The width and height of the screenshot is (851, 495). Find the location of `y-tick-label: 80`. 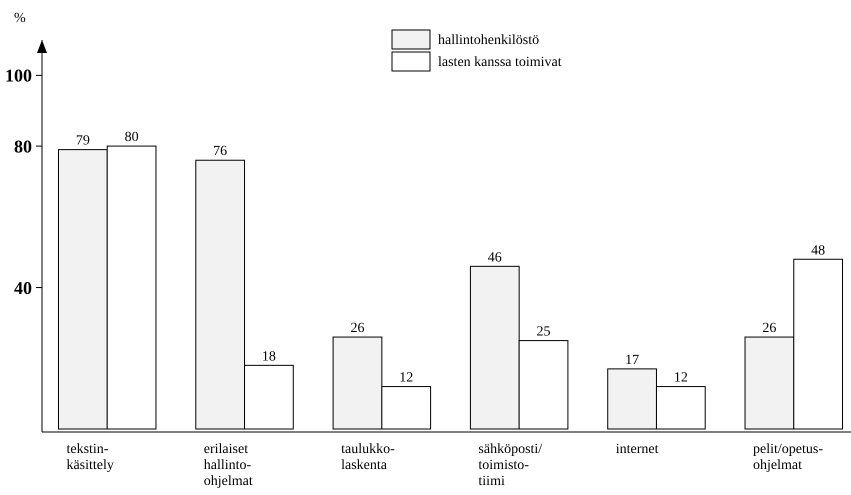

y-tick-label: 80 is located at coordinates (23, 146).